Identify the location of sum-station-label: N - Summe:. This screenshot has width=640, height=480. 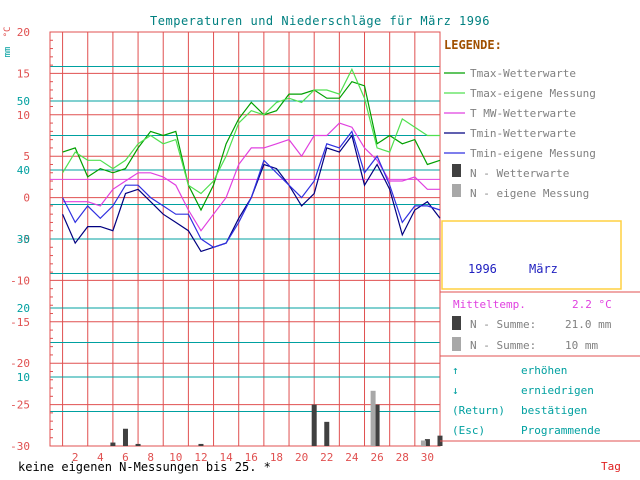
(503, 324).